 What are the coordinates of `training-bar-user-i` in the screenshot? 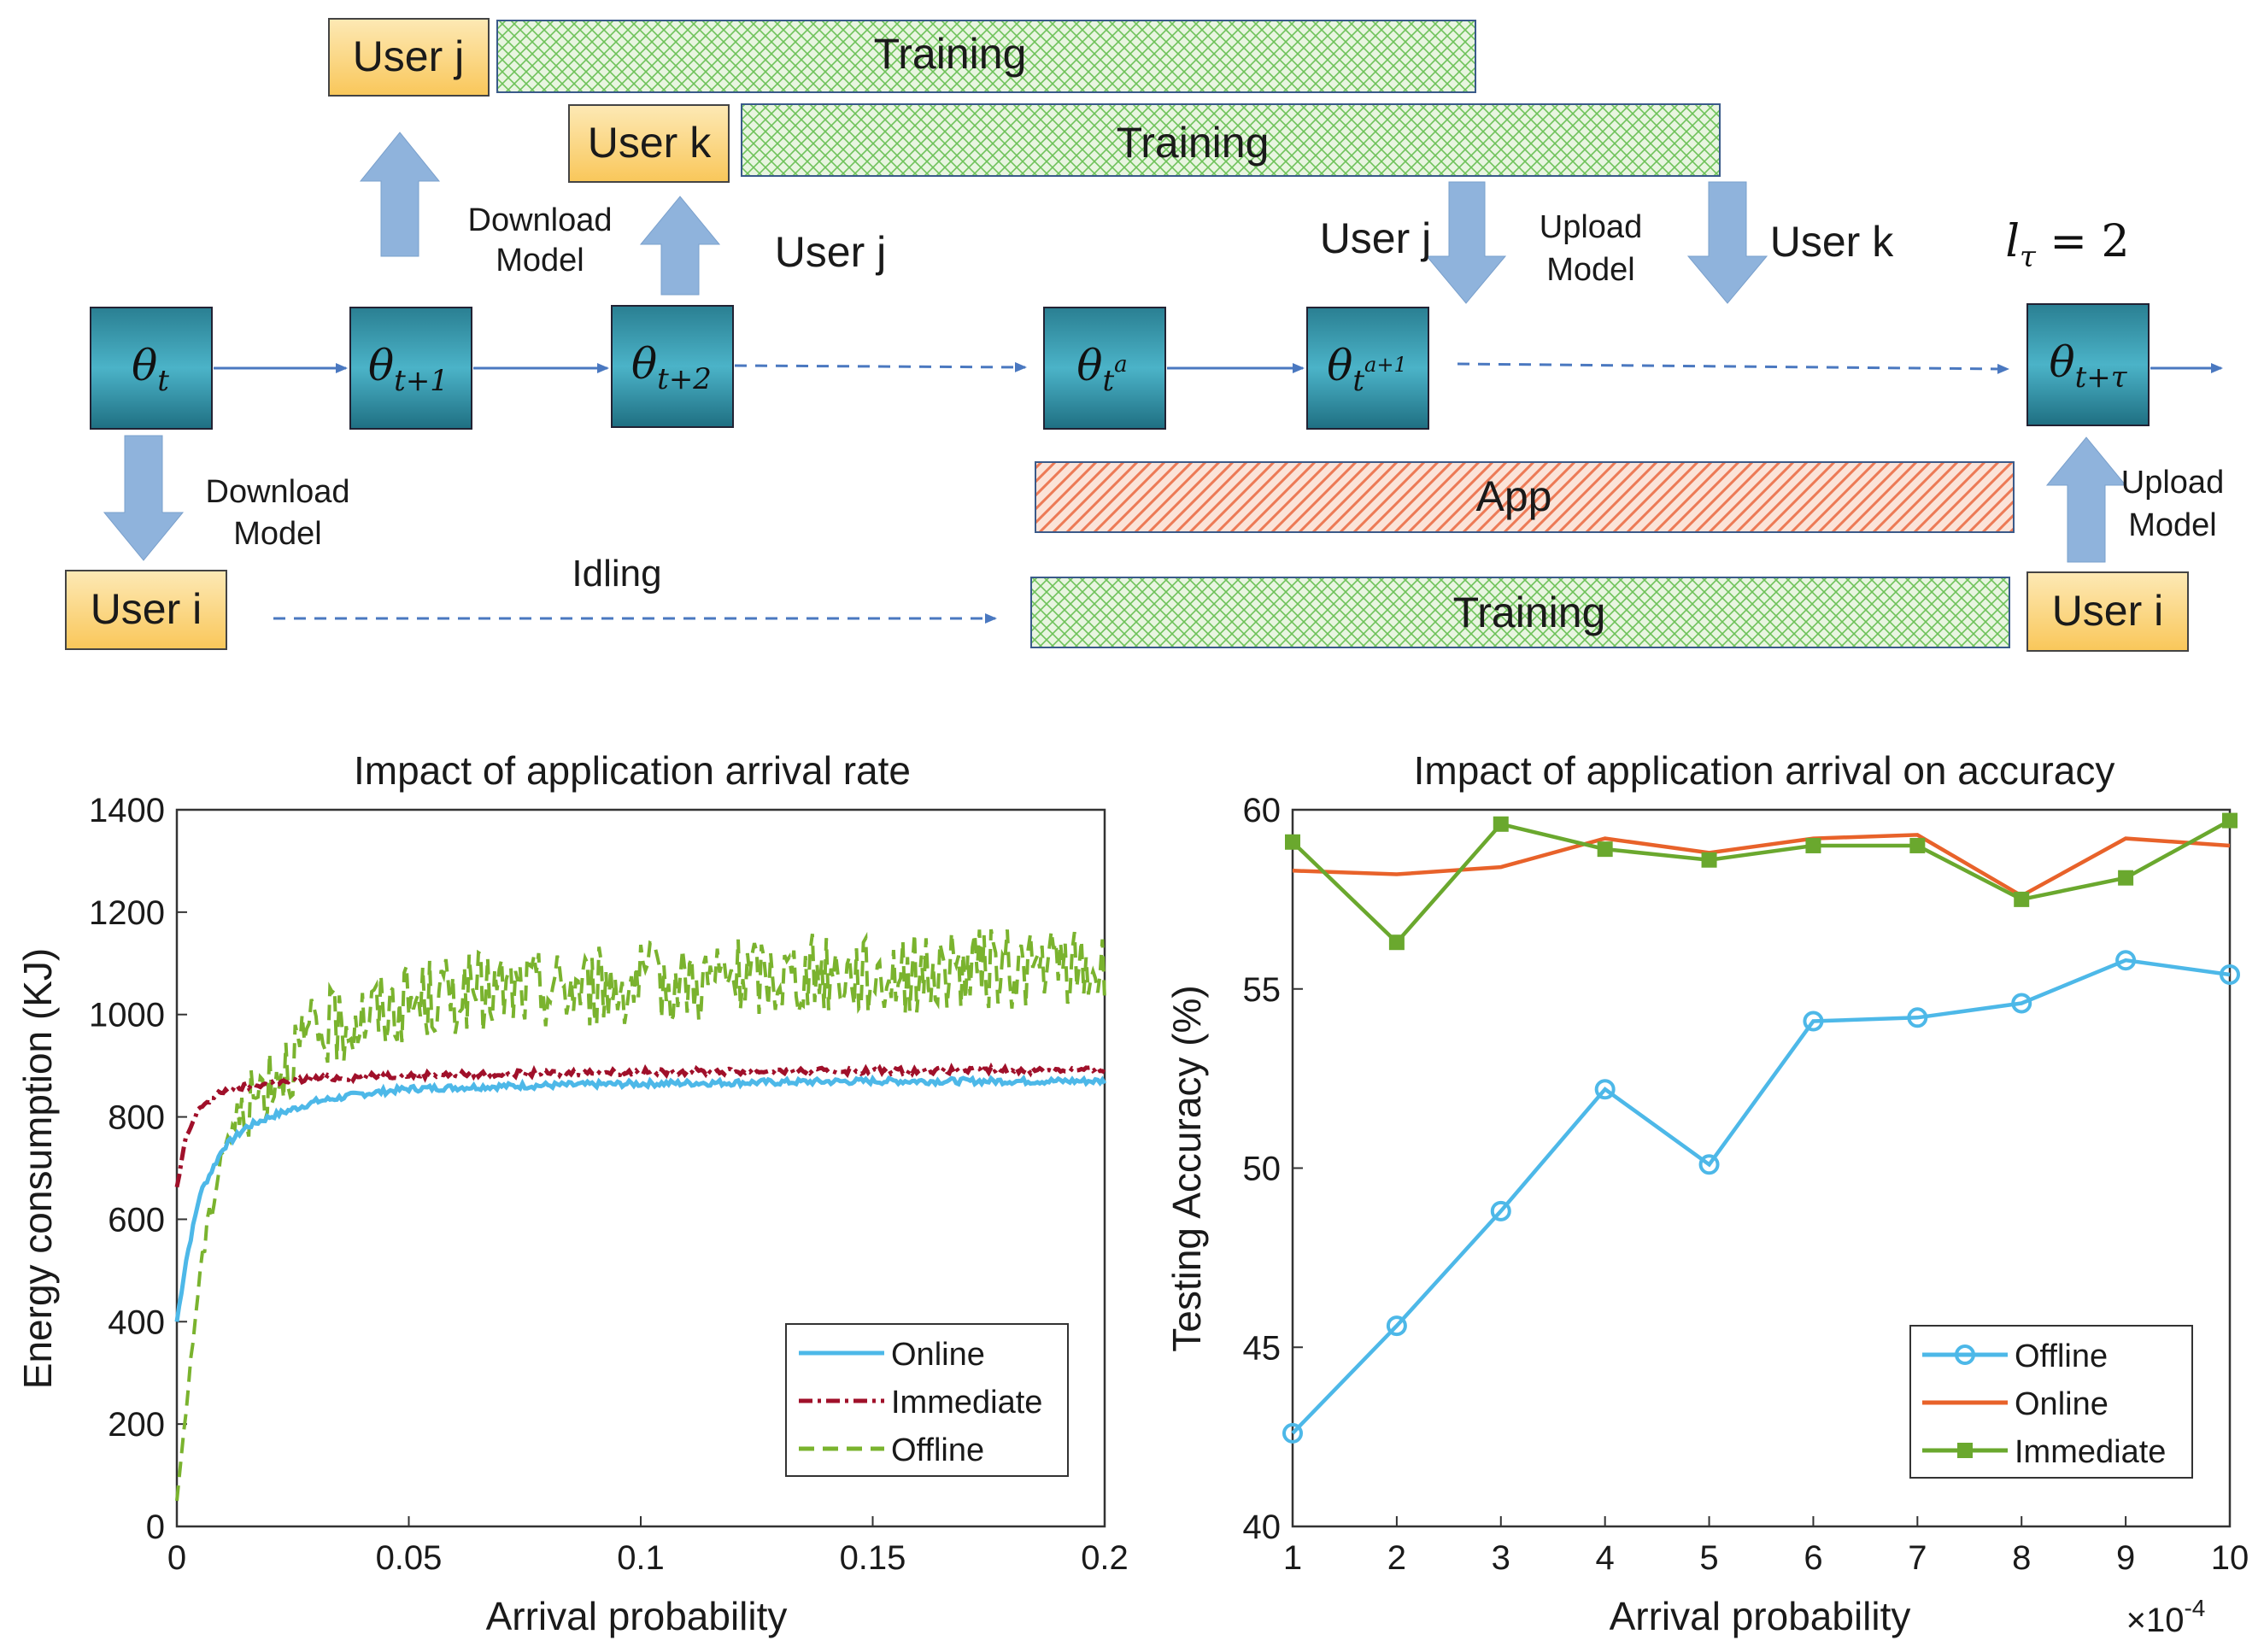 It's located at (1520, 612).